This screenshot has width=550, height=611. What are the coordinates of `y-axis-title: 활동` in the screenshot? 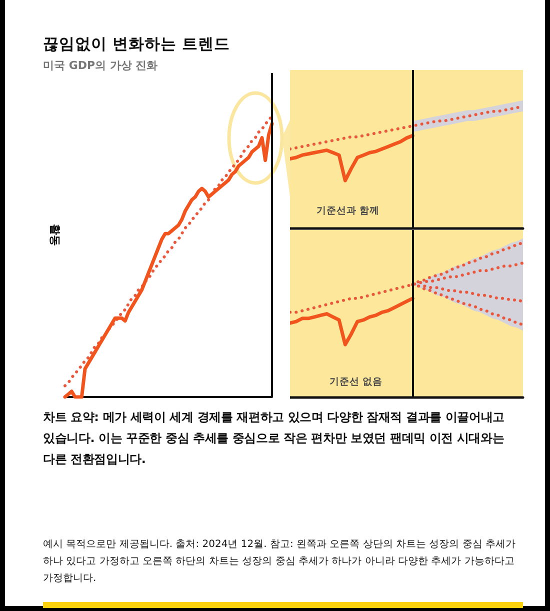 It's located at (55, 235).